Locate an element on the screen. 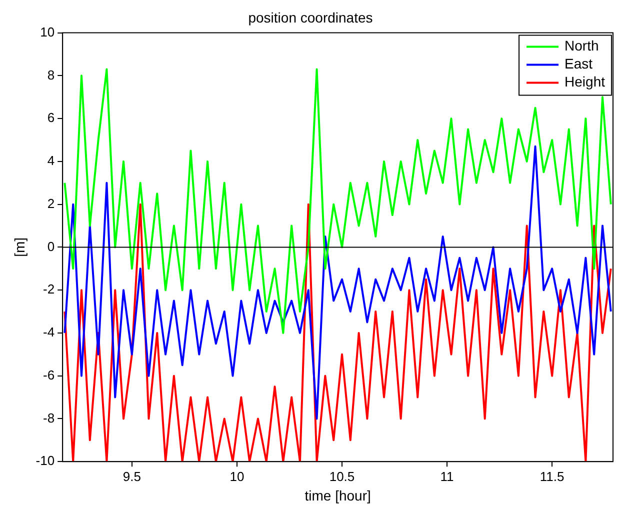  y-tick-label: 6 is located at coordinates (51, 118).